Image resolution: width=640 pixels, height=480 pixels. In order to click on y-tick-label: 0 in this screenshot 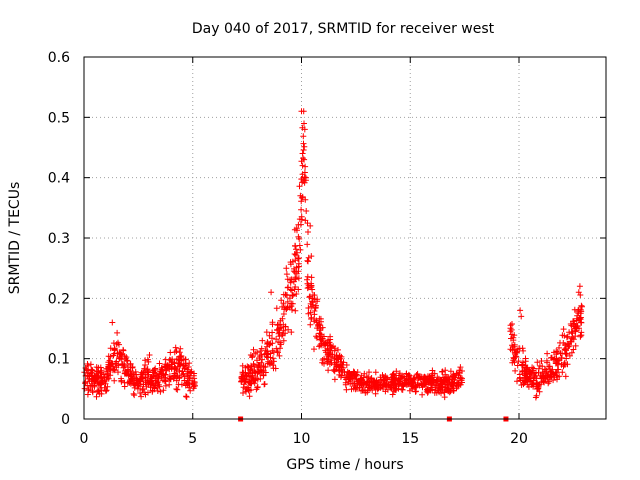, I will do `click(65, 420)`.